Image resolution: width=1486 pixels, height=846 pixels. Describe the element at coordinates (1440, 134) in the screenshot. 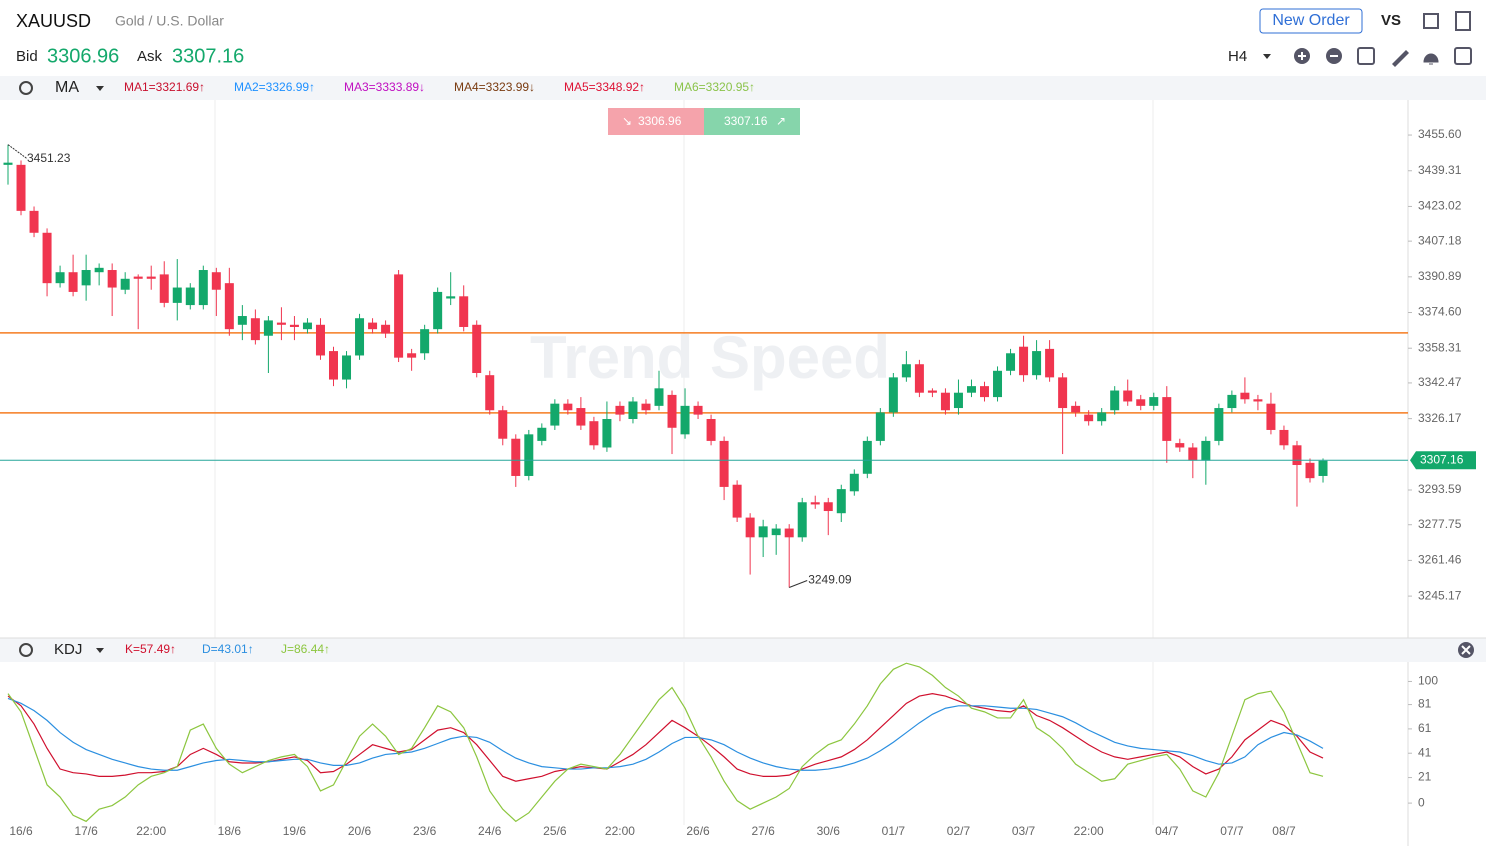

I see `y-tick-label: 3455.60` at that location.